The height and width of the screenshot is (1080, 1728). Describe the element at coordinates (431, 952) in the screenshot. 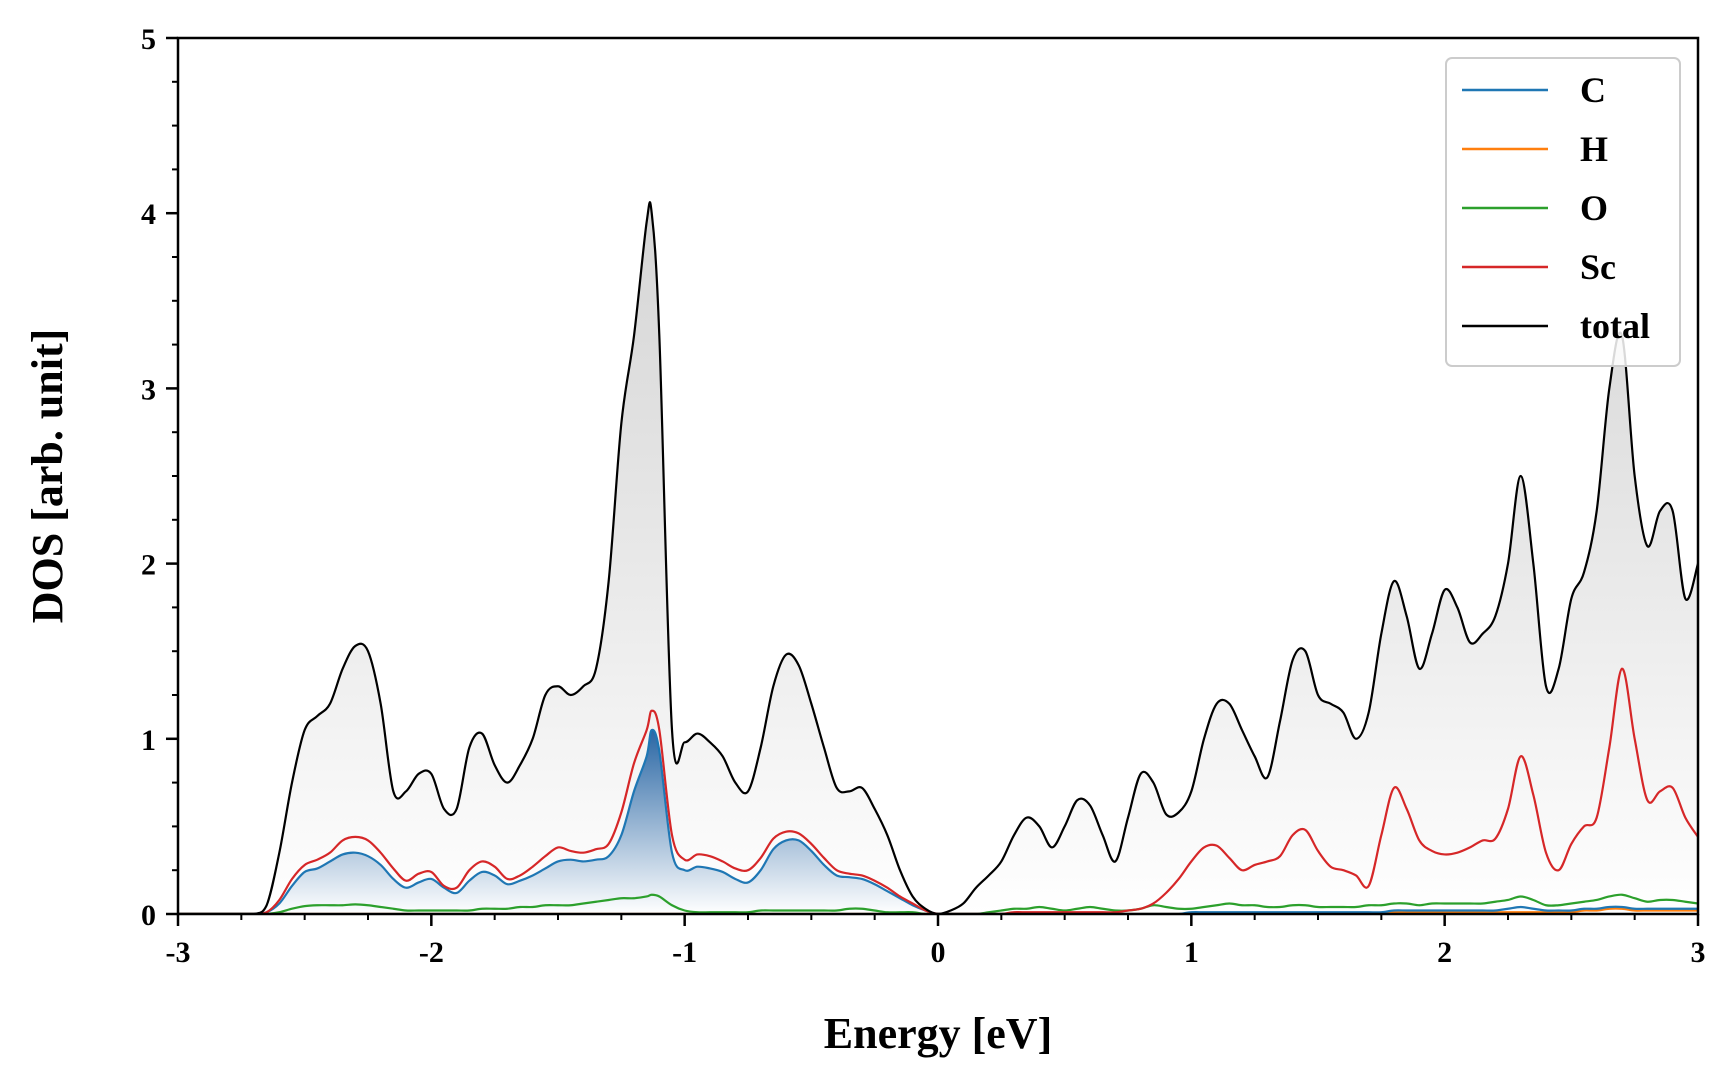

I see `x-tick-label: -2` at that location.